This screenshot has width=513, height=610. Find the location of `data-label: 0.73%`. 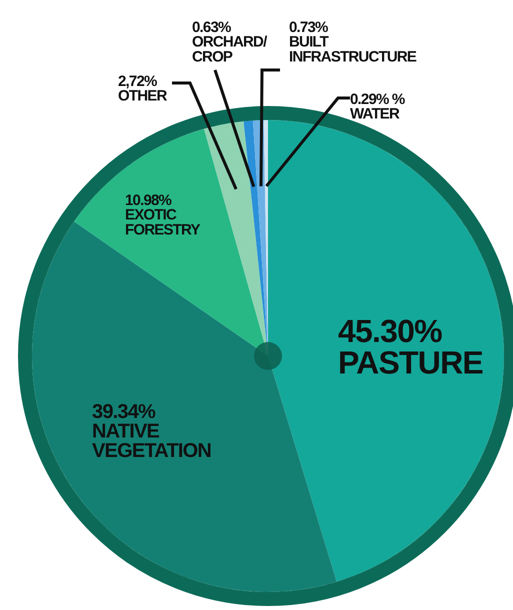

data-label: 0.73% is located at coordinates (308, 27).